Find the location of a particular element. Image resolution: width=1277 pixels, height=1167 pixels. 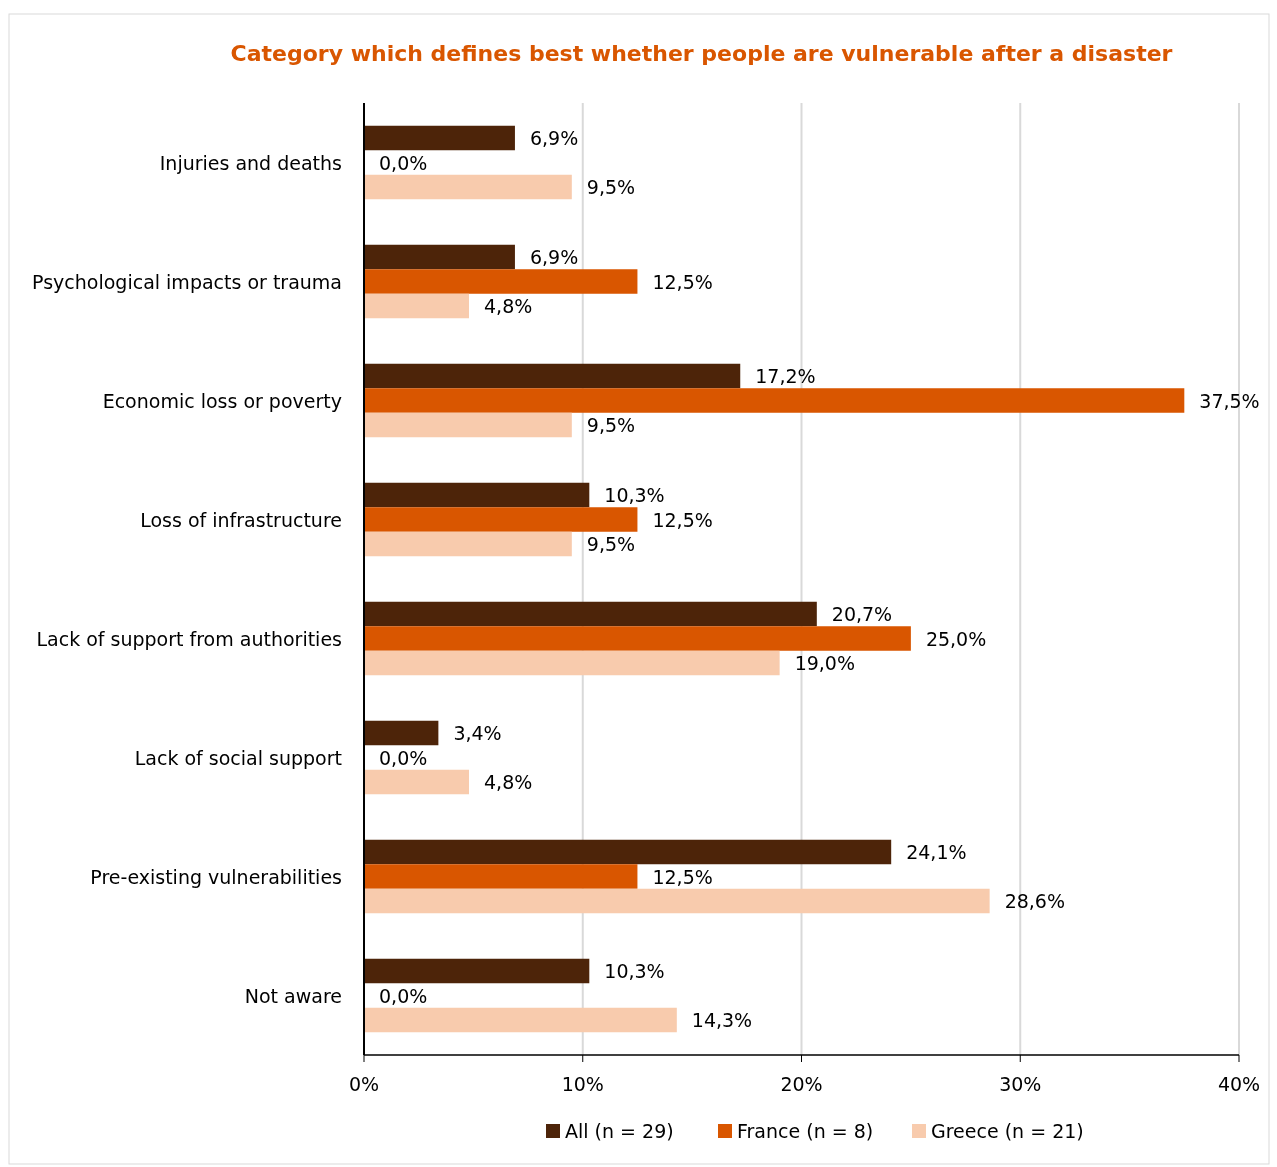

y-tick-label: Injuries and deaths is located at coordinates (250, 162).